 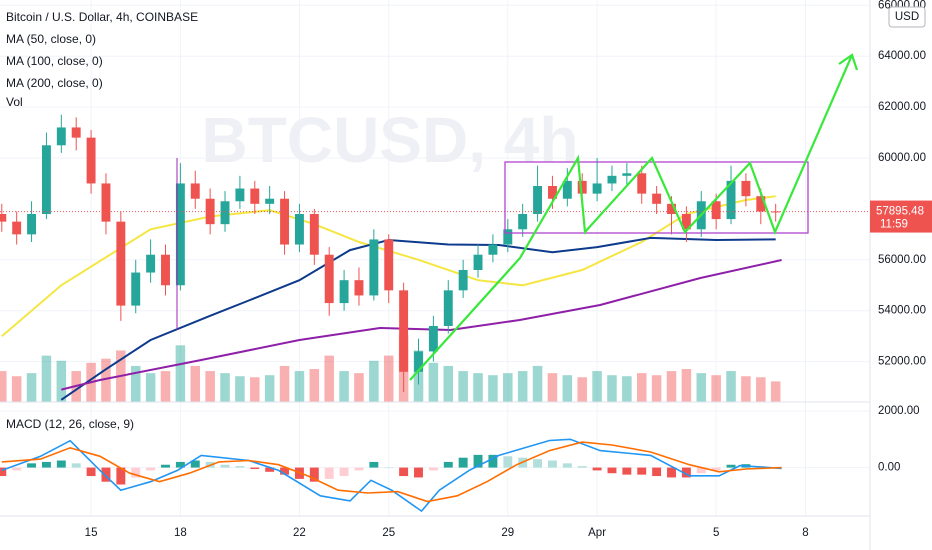 What do you see at coordinates (805, 533) in the screenshot?
I see `x-tick-label: 8` at bounding box center [805, 533].